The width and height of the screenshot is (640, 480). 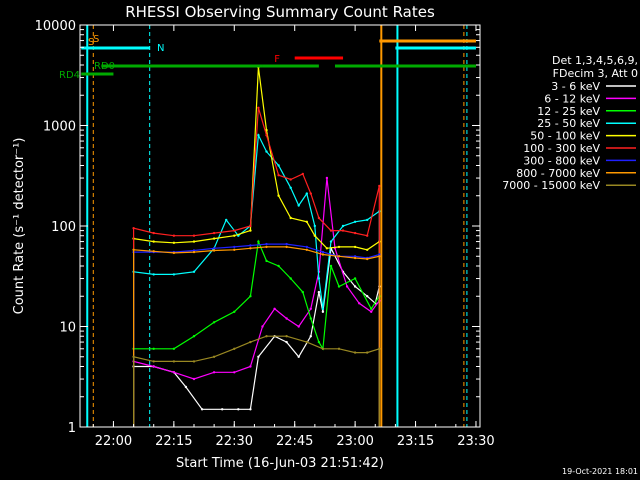 I want to click on x-tick-label-4: 23:00, so click(x=354, y=441).